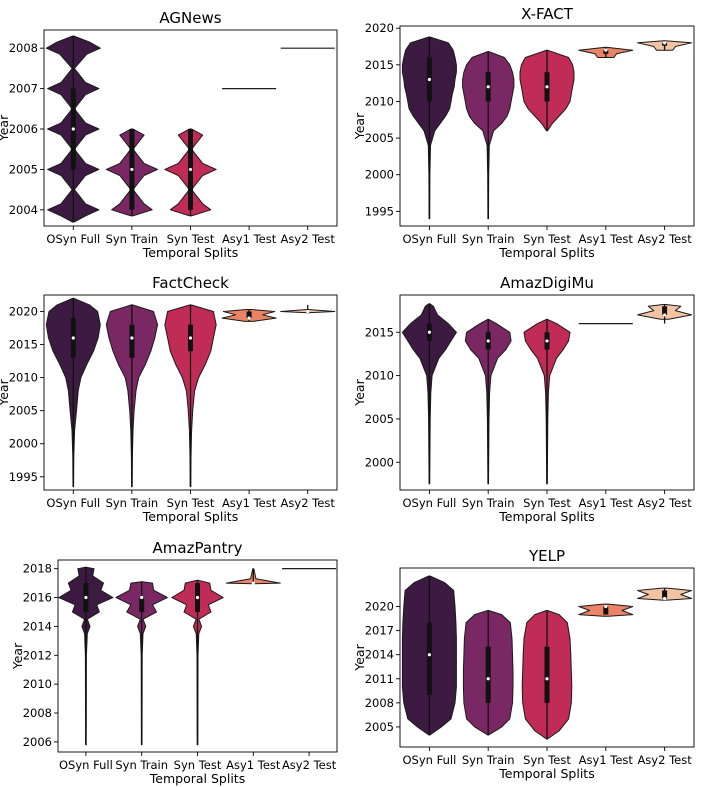  I want to click on panel-title: X-FACT, so click(547, 14).